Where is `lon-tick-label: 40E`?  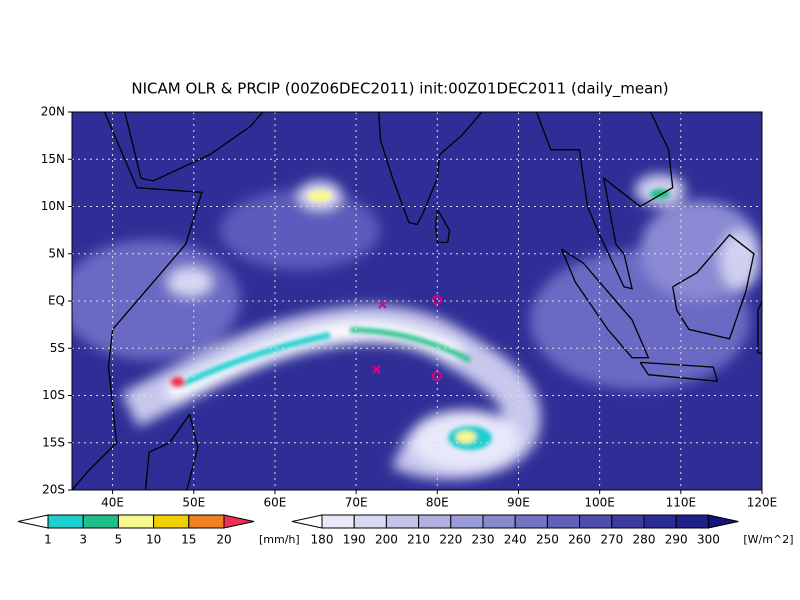
lon-tick-label: 40E is located at coordinates (112, 503).